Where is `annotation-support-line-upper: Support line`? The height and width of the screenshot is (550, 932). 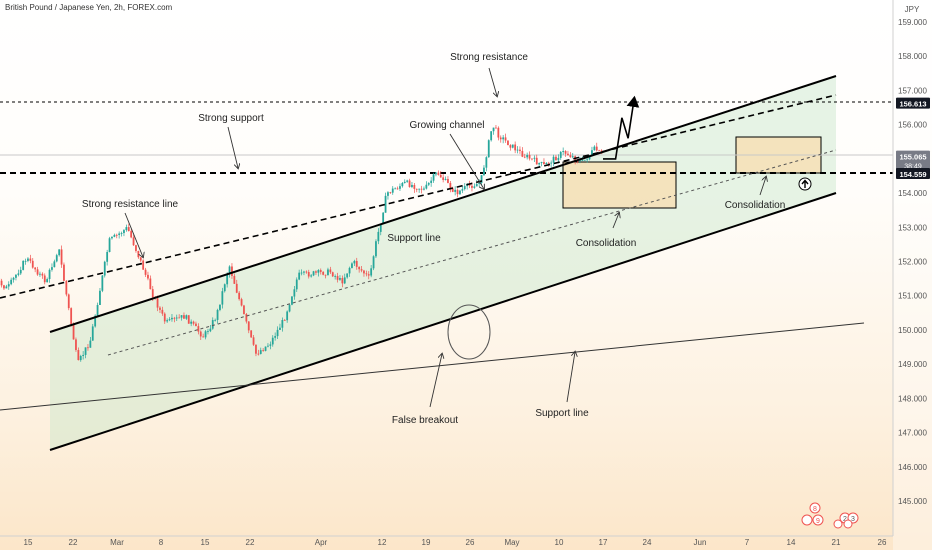 annotation-support-line-upper: Support line is located at coordinates (414, 238).